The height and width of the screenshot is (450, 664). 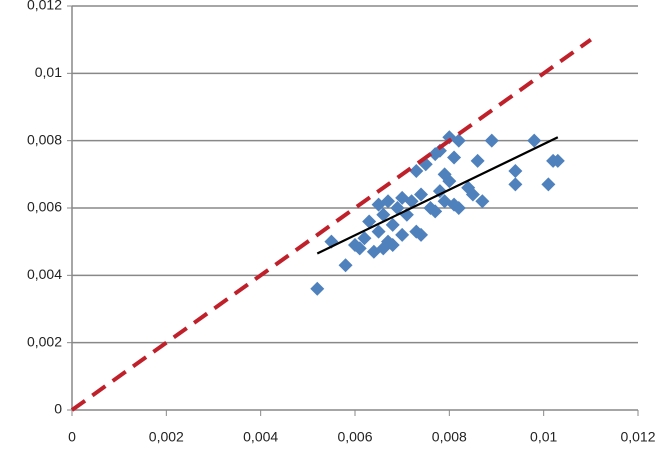 What do you see at coordinates (72, 437) in the screenshot?
I see `x-tick-label: 0` at bounding box center [72, 437].